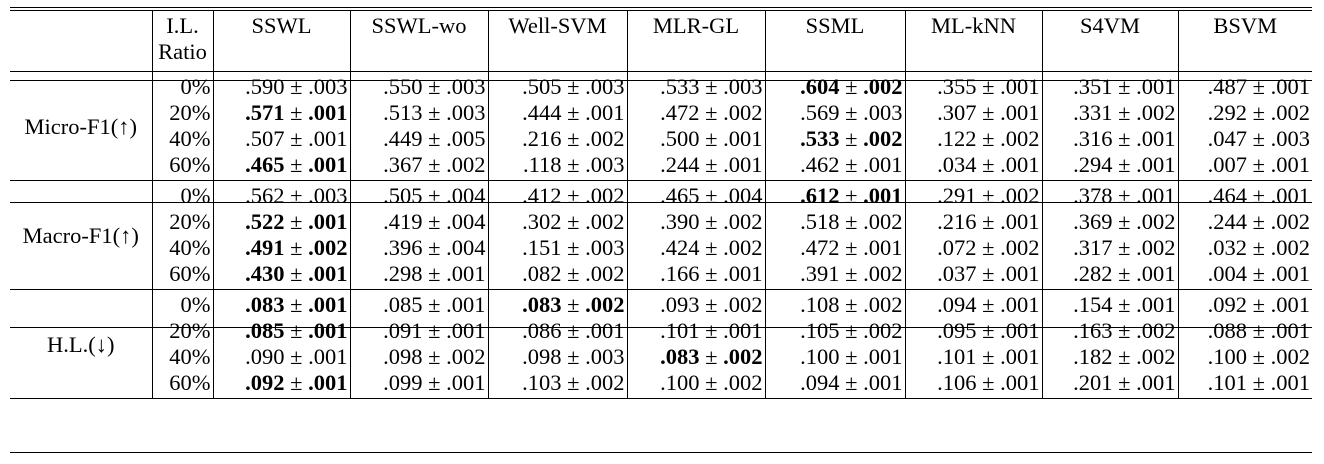  I want to click on value-cell: .355 ± .001, so click(973, 85).